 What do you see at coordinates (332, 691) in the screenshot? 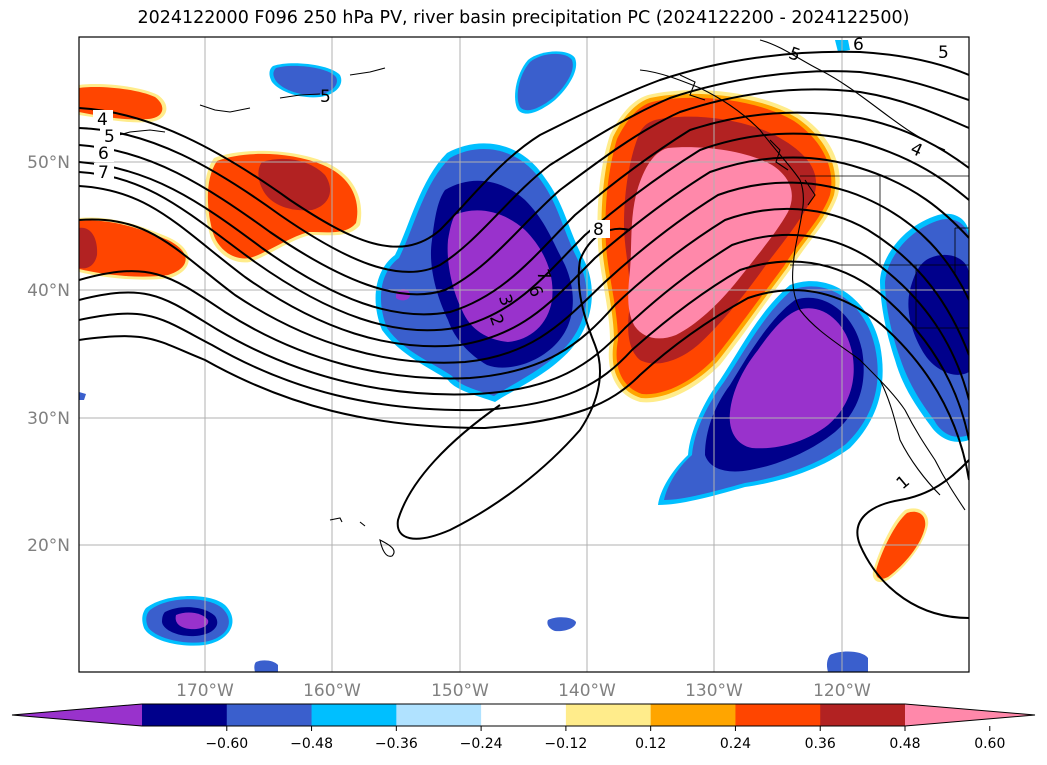
I see `lon-label: 160°W` at bounding box center [332, 691].